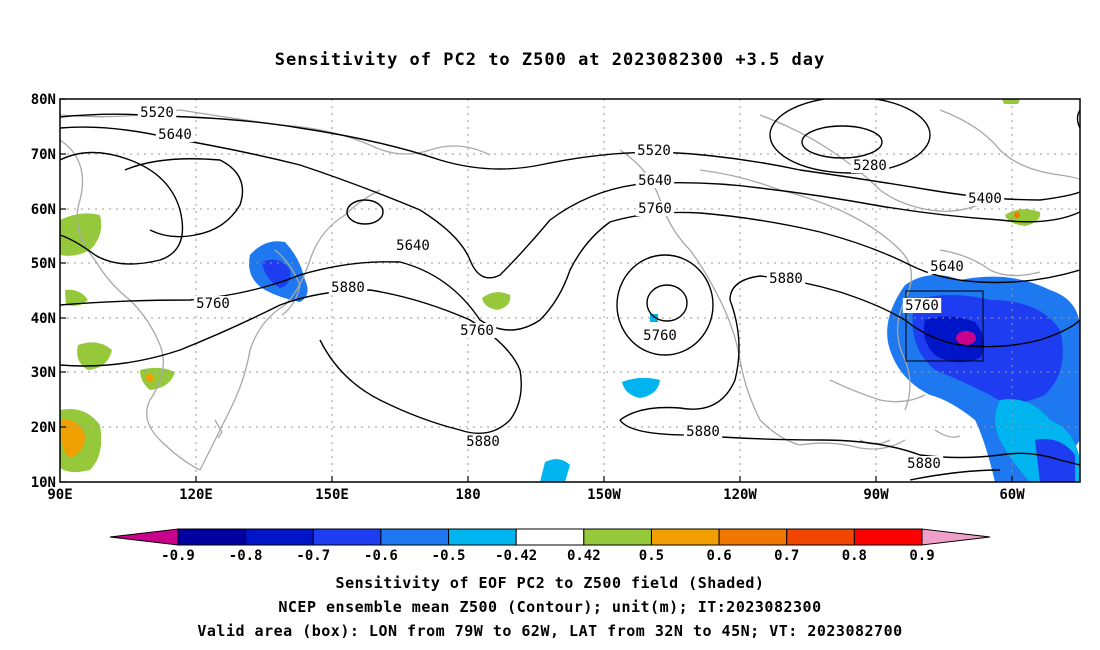 This screenshot has height=650, width=1100. Describe the element at coordinates (43, 100) in the screenshot. I see `lat-tick-label: 80N` at that location.